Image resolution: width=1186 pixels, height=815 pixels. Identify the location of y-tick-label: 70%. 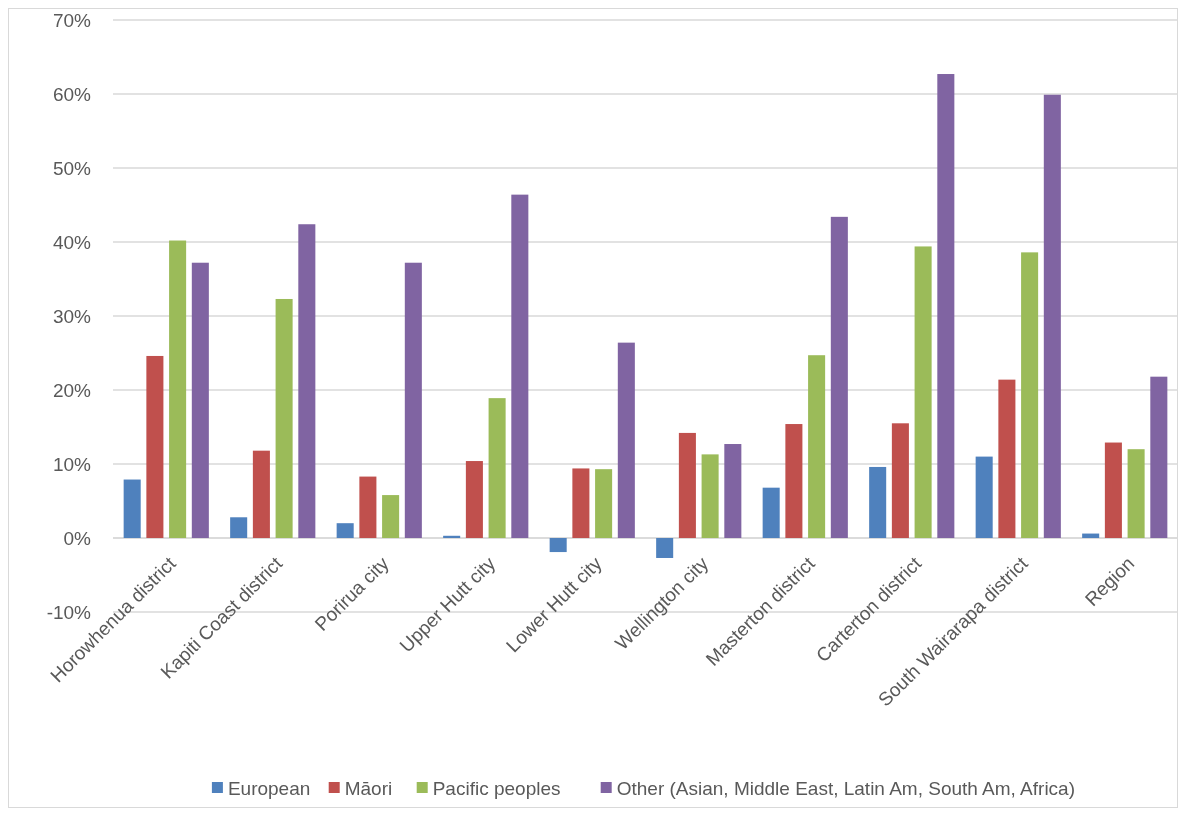
(72, 20).